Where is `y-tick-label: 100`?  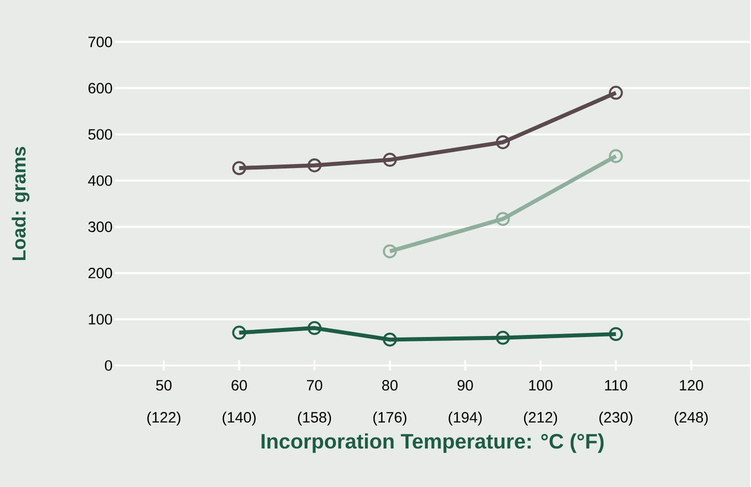
y-tick-label: 100 is located at coordinates (100, 319).